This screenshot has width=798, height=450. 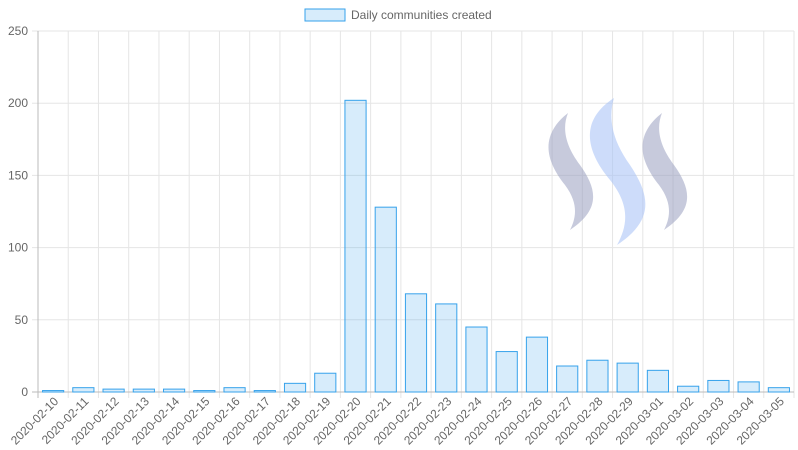 I want to click on steem-logo, so click(x=618, y=171).